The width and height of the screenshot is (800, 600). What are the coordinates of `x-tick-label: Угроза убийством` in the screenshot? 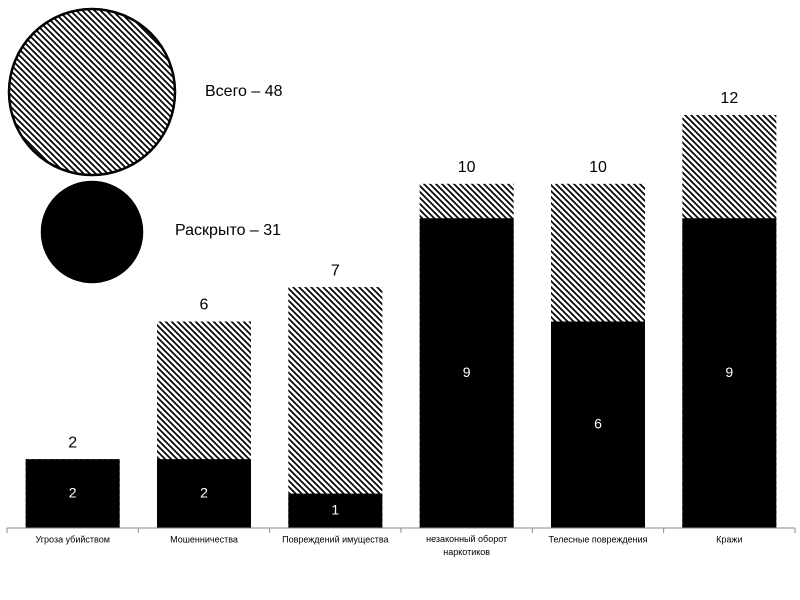 It's located at (72, 539).